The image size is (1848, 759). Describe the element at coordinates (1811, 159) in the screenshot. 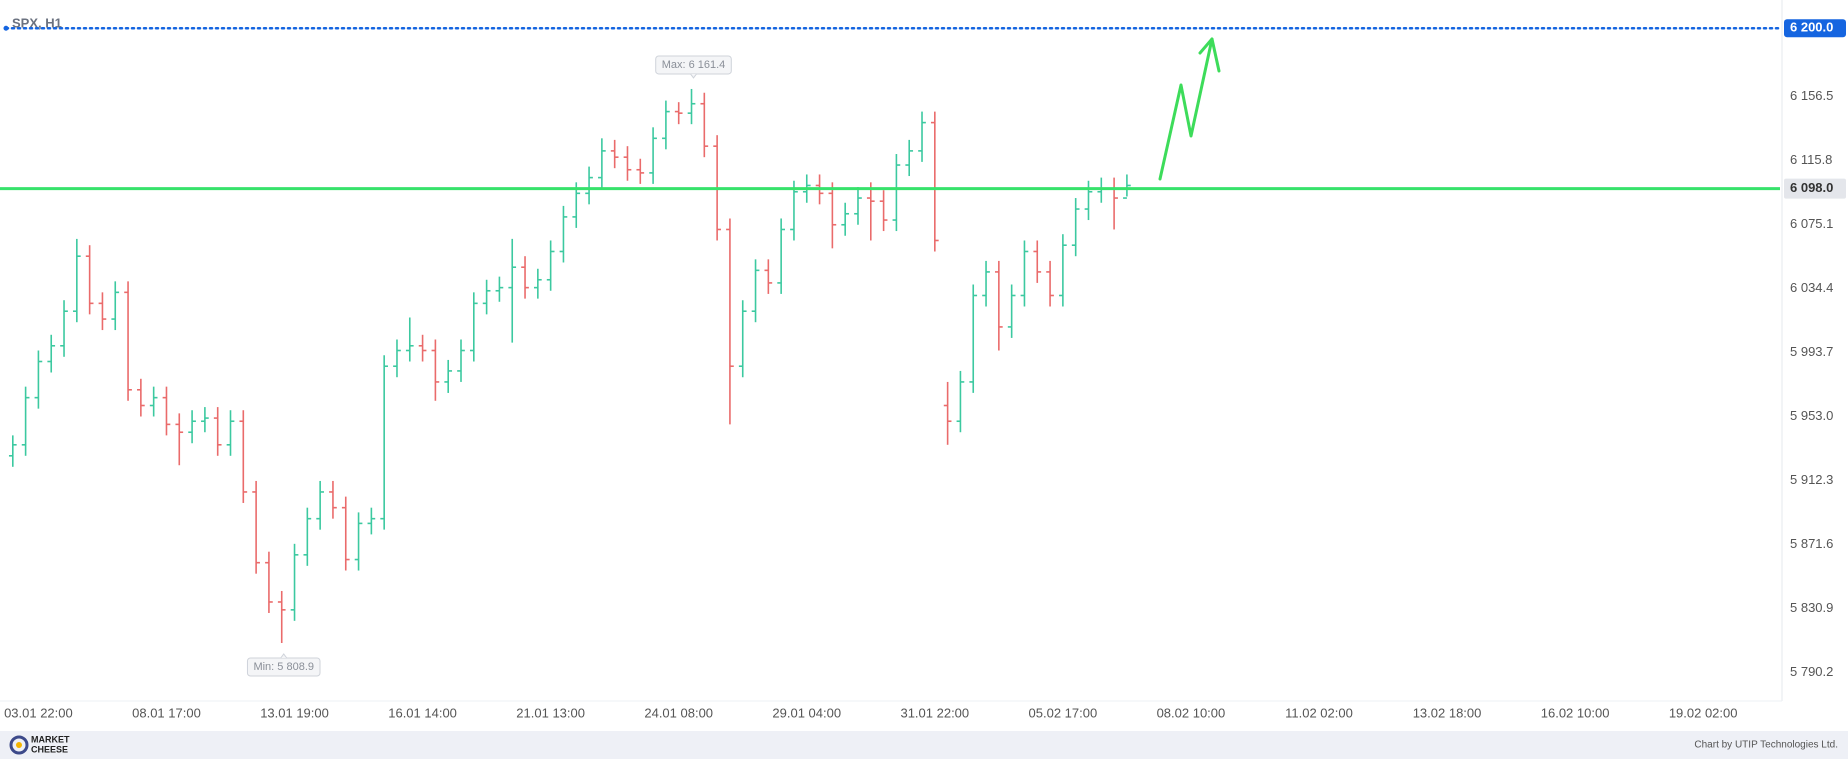

I see `y-tick-label: 6 115.8` at that location.